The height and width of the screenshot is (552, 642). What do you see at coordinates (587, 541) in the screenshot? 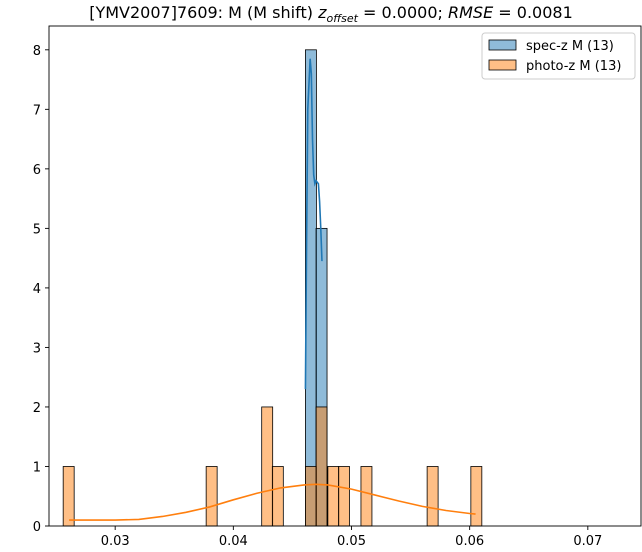
I see `x-tick-label: 0.07` at bounding box center [587, 541].